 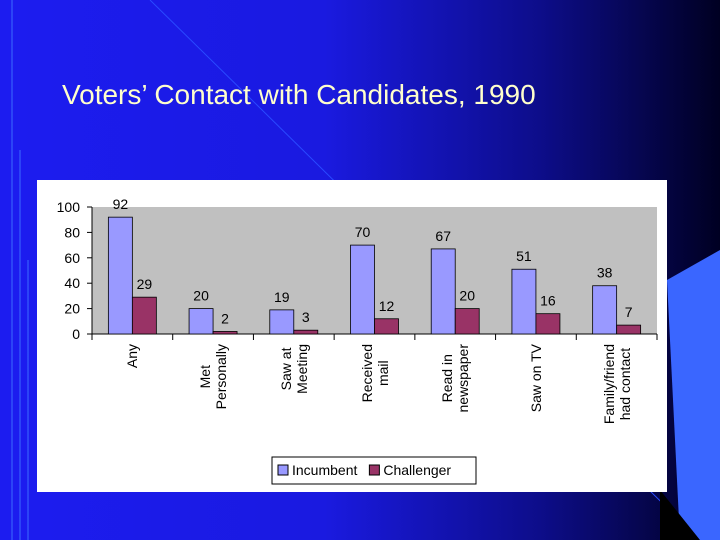 What do you see at coordinates (121, 204) in the screenshot?
I see `data-label: 92` at bounding box center [121, 204].